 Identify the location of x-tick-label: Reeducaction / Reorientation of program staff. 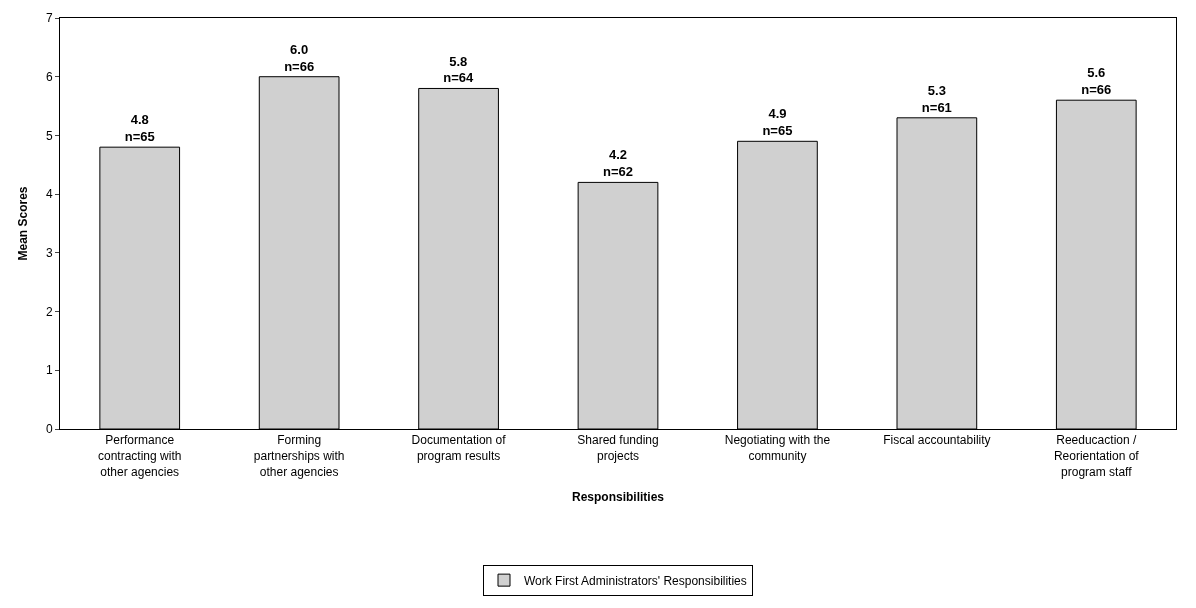
(1096, 456).